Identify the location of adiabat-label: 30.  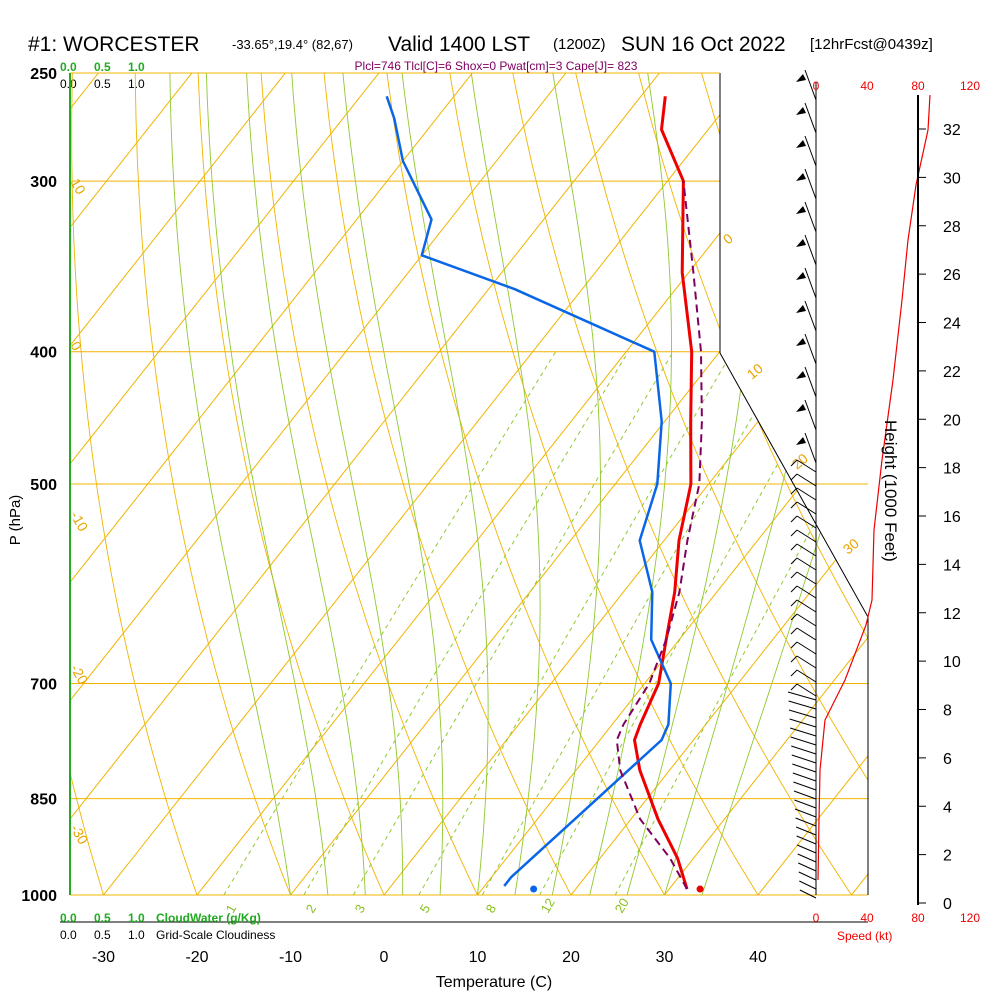
(851, 546).